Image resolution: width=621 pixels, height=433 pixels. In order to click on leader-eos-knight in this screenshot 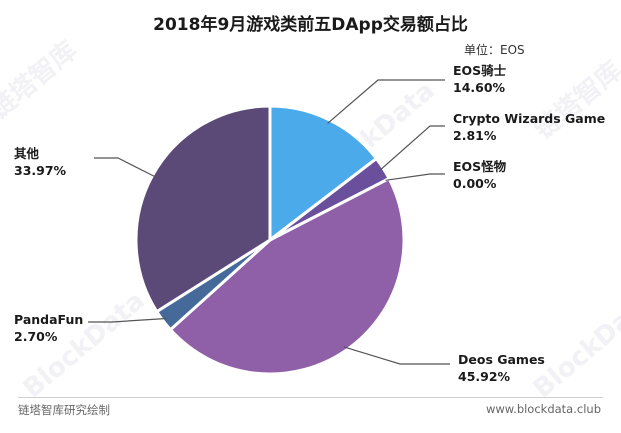, I will do `click(386, 101)`.